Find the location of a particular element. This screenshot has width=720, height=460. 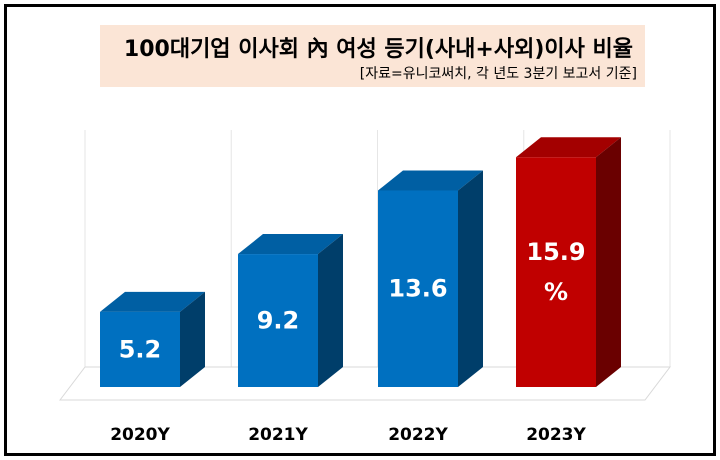

data-label: 13.6 is located at coordinates (417, 289).